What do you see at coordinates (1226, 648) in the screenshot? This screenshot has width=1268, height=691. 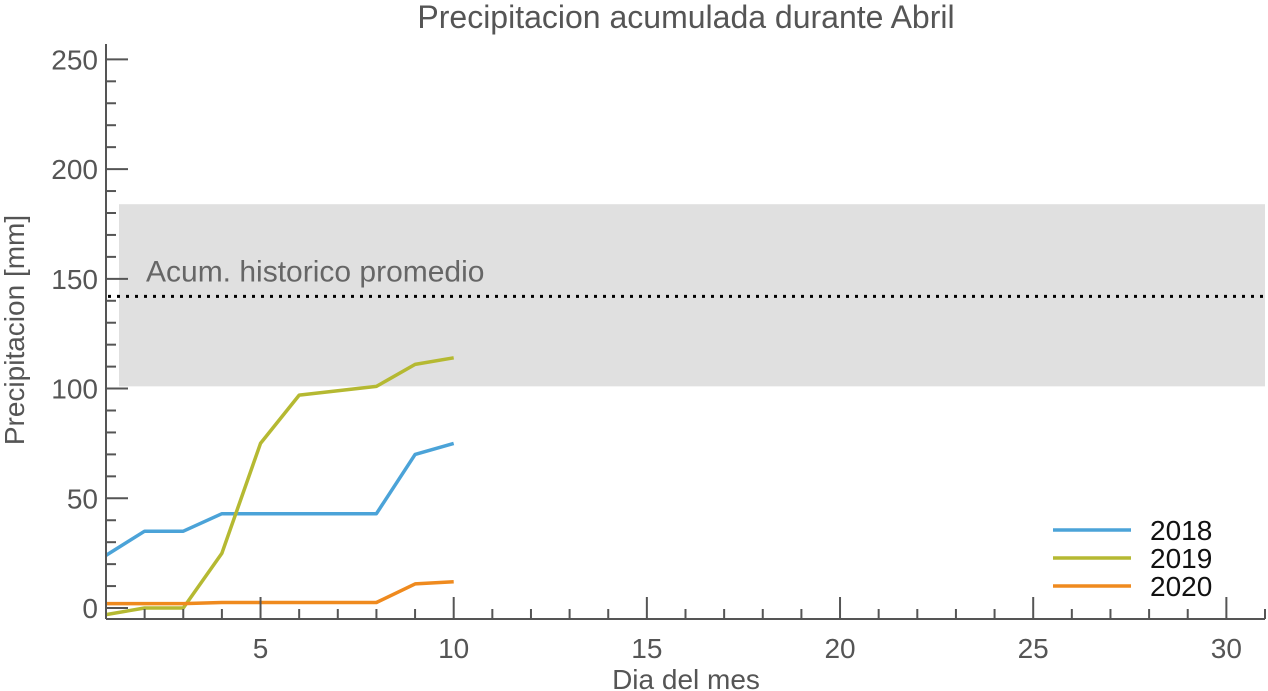 I see `x-tick-label: 30` at bounding box center [1226, 648].